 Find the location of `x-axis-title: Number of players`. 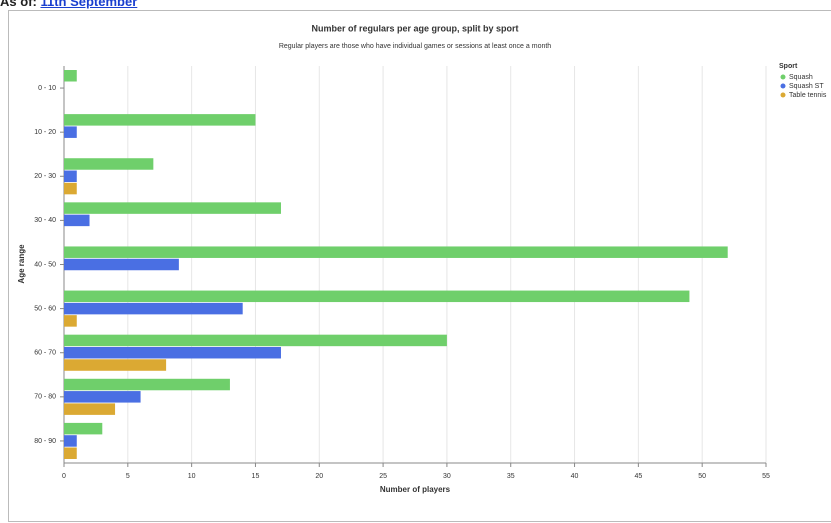

x-axis-title: Number of players is located at coordinates (415, 489).